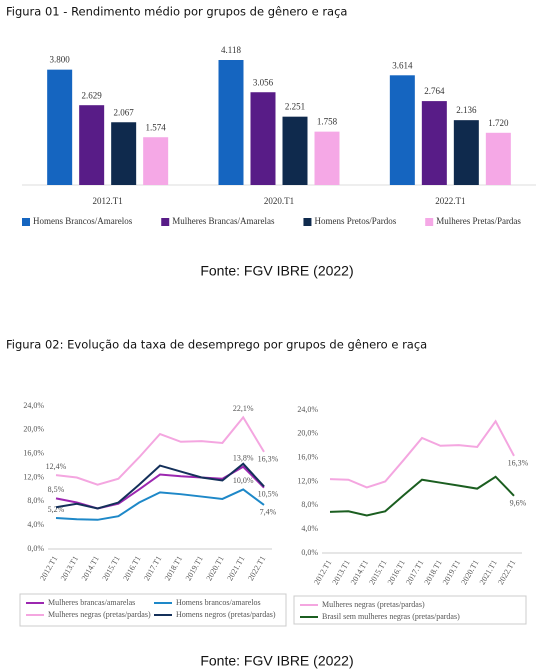  Describe the element at coordinates (218, 602) in the screenshot. I see `legend-label: Homens brancos/amarelos` at that location.